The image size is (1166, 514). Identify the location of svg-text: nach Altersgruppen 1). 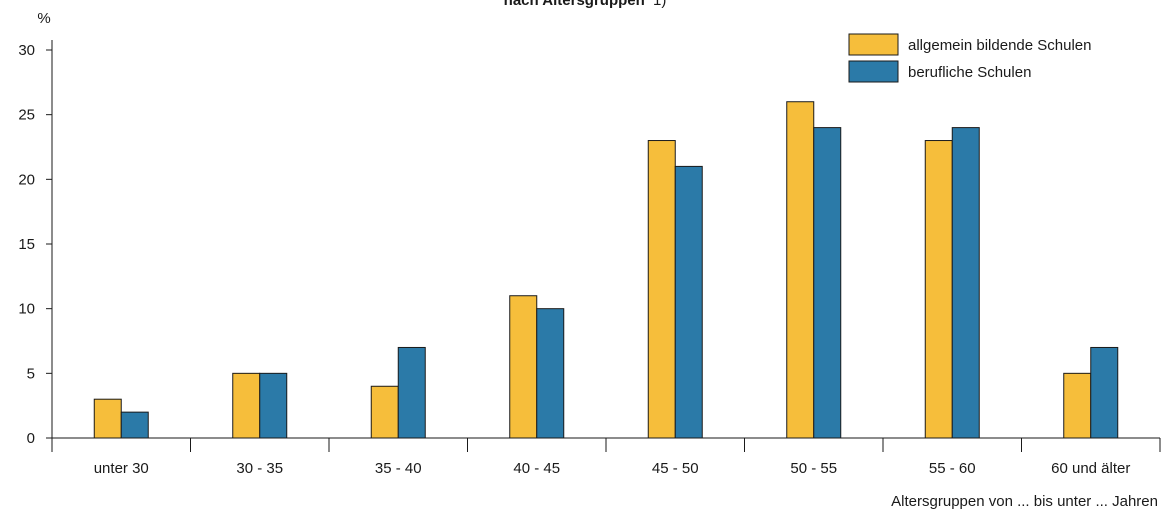
(585, 4).